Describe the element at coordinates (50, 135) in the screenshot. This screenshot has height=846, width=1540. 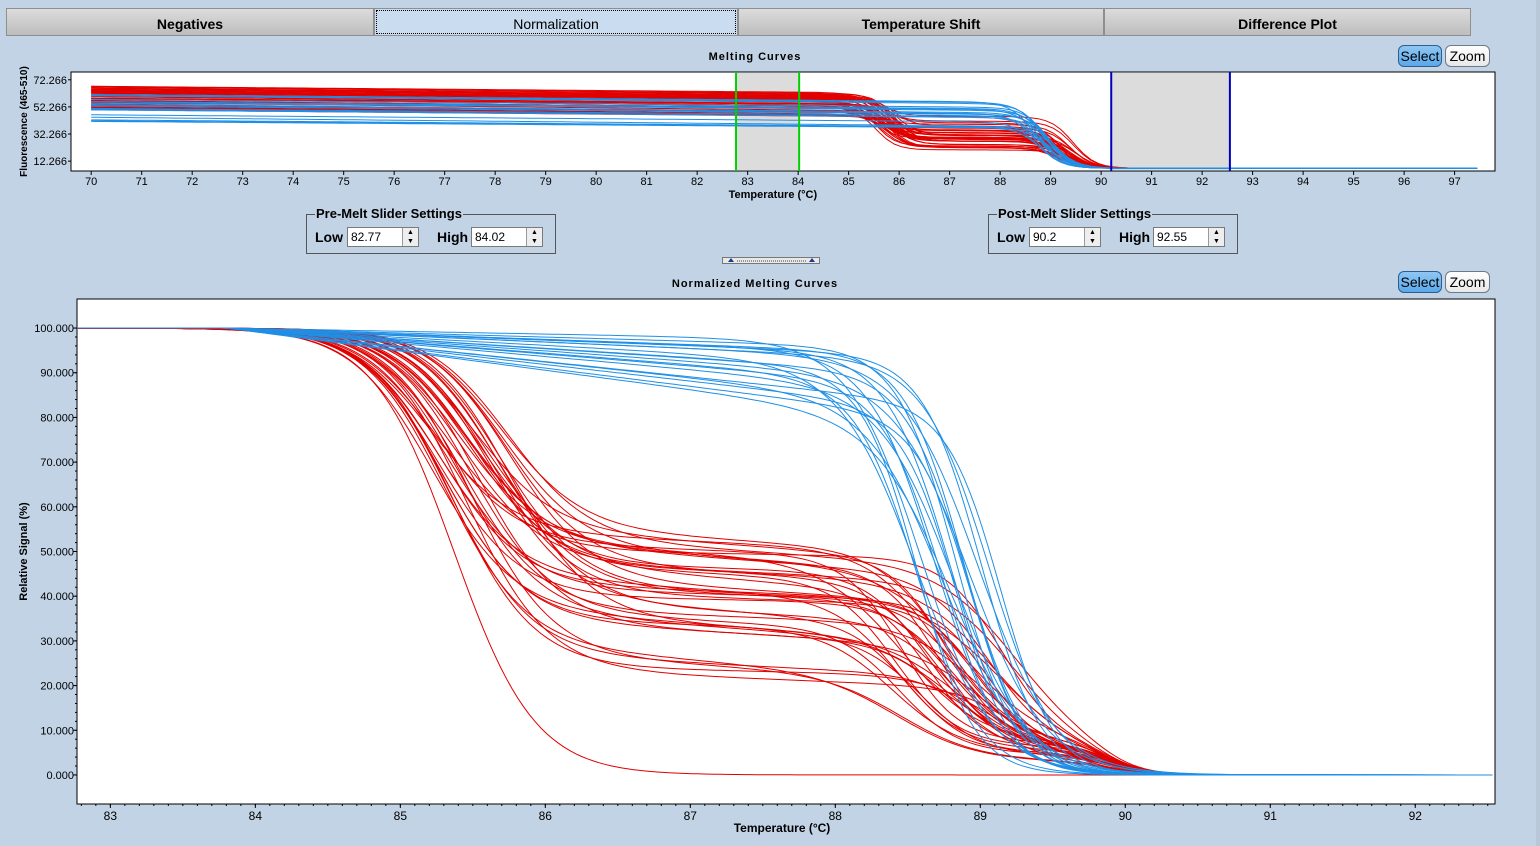
I see `y-tick-label: 32.266` at that location.